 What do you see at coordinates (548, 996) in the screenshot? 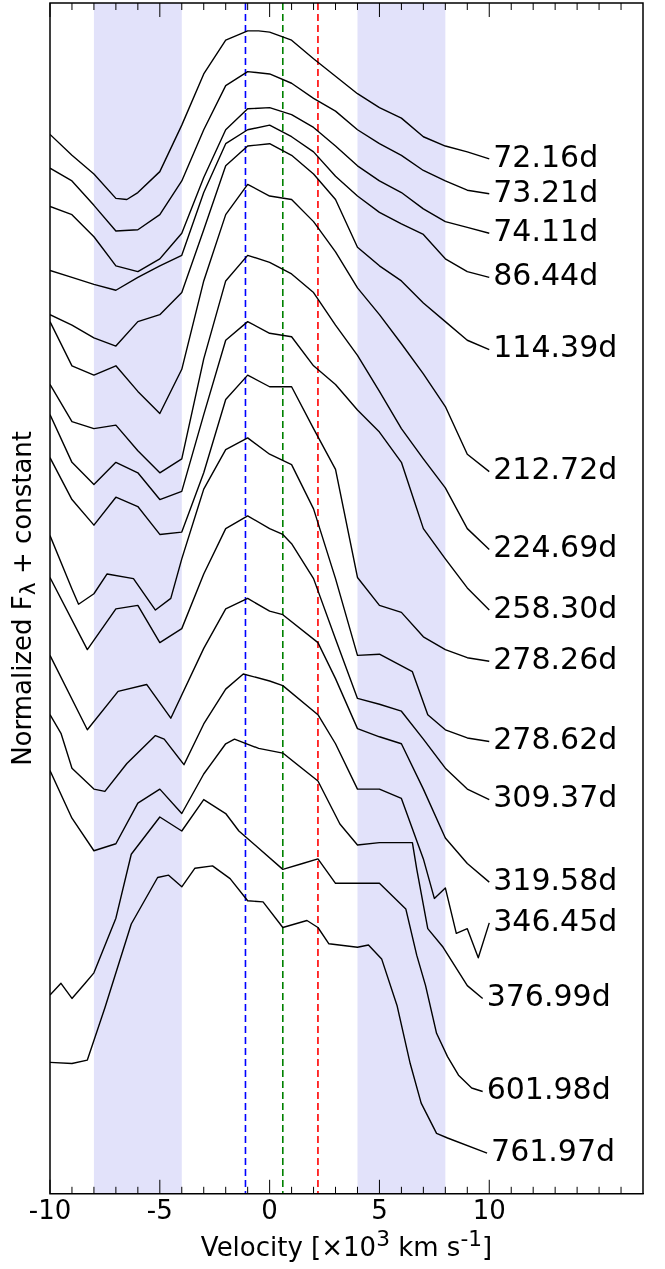
I see `series-label: 376.99d` at bounding box center [548, 996].